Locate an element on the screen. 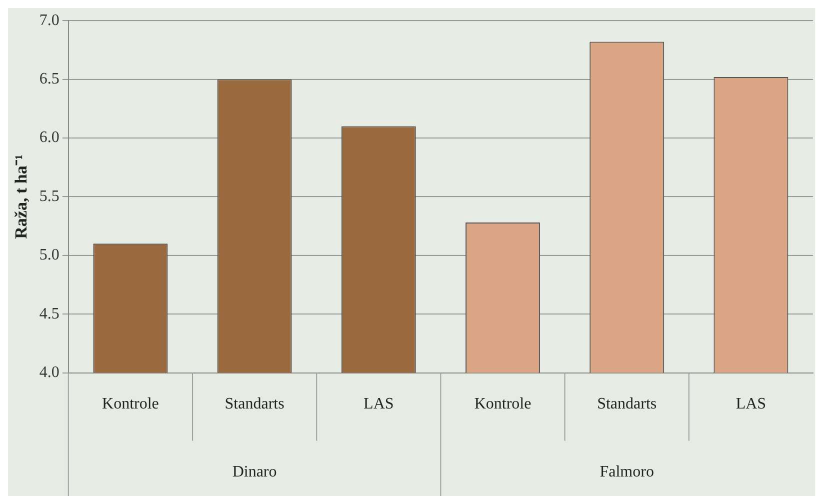 This screenshot has width=823, height=504. y-tick-label: 4.5 is located at coordinates (49, 313).